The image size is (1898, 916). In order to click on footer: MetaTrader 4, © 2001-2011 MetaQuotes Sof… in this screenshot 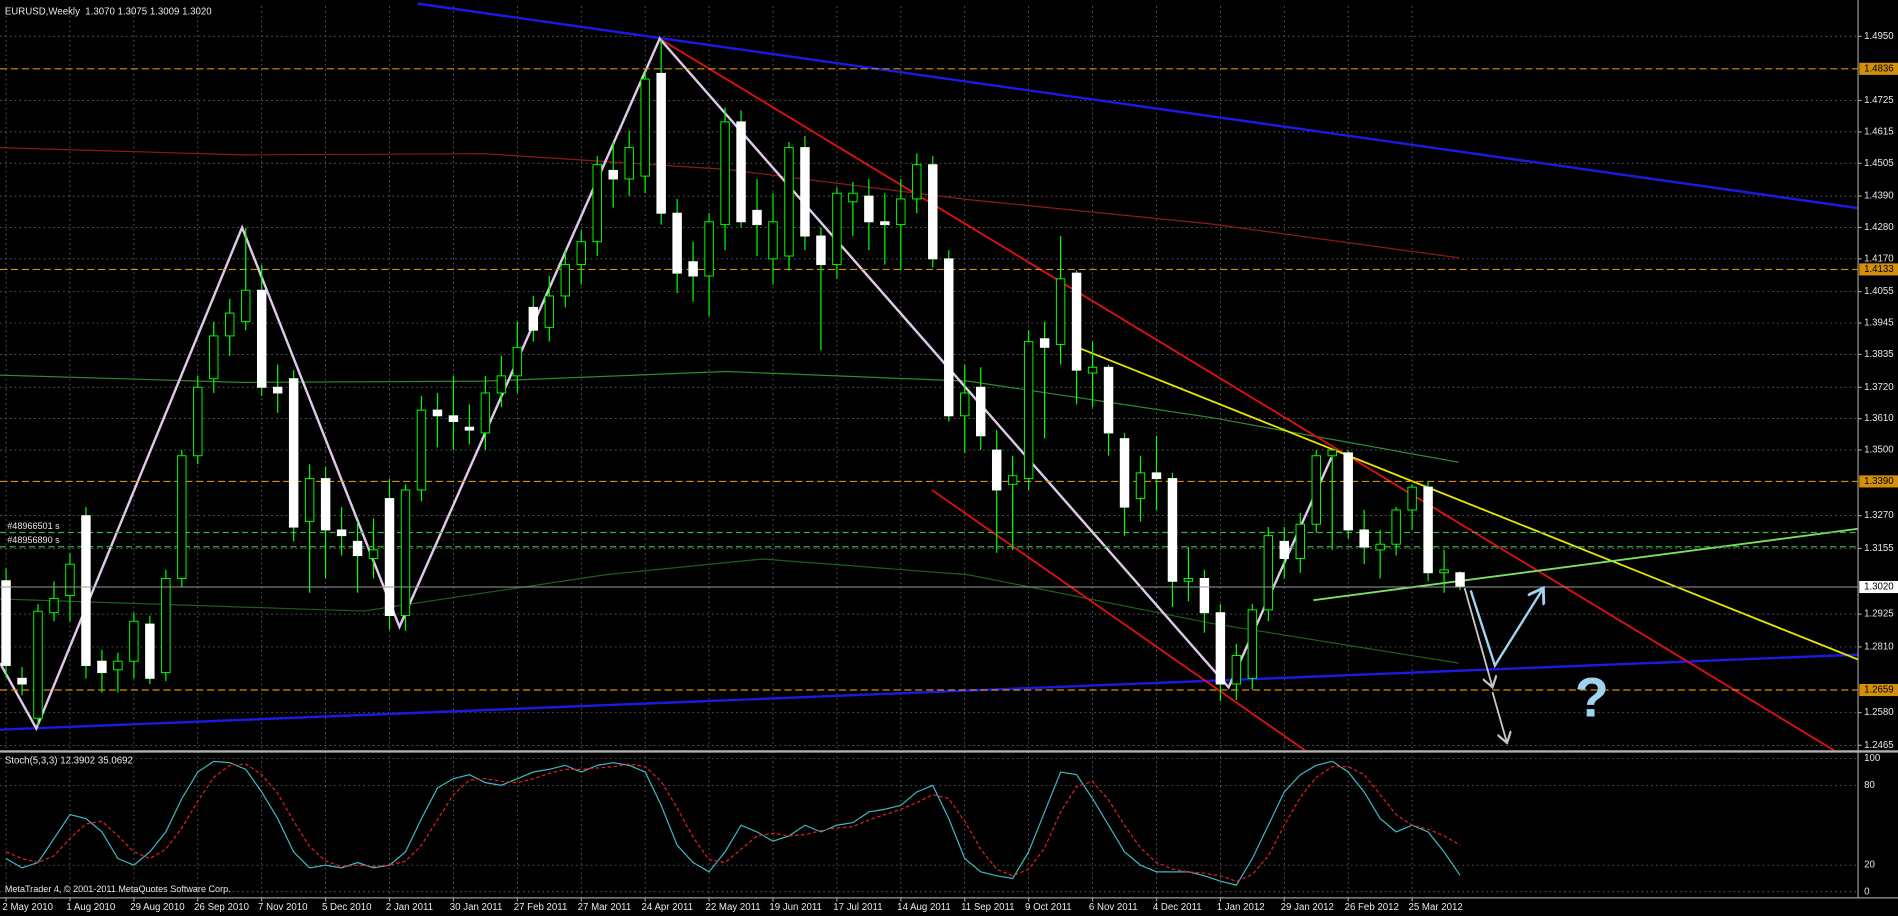, I will do `click(118, 889)`.